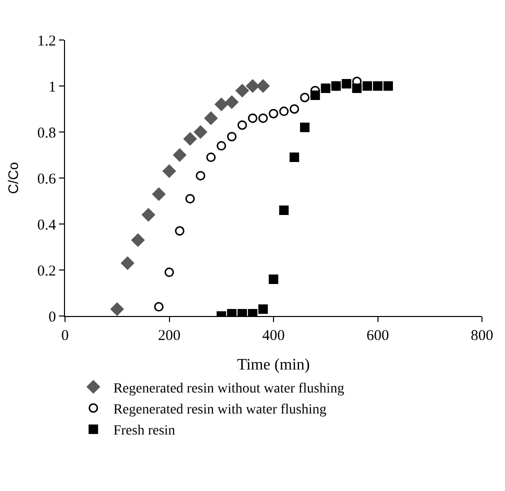 Image resolution: width=505 pixels, height=491 pixels. I want to click on y-axis-title: C/Co, so click(12, 178).